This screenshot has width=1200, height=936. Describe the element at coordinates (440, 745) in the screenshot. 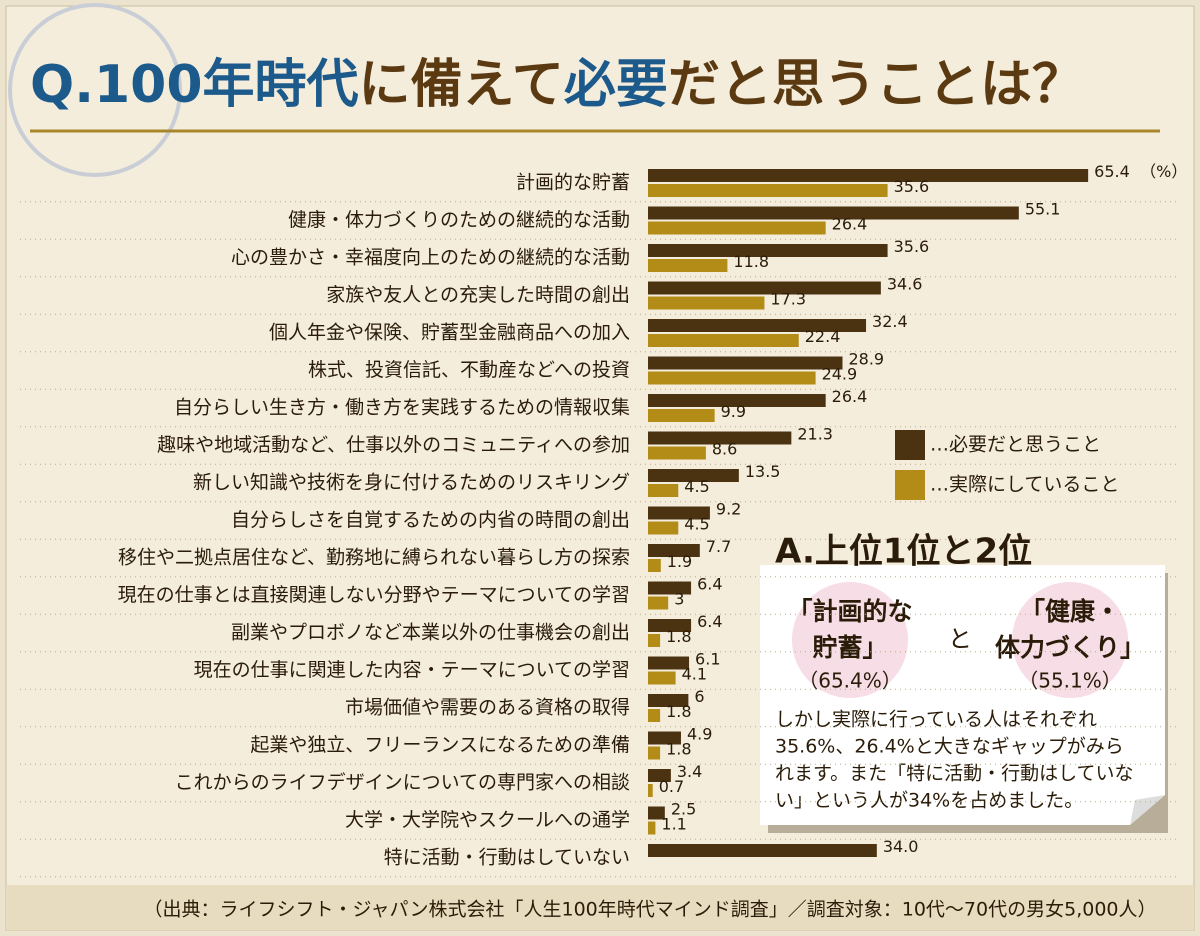

I see `category-label: 起業や独立、フリーランスになるための準備` at that location.